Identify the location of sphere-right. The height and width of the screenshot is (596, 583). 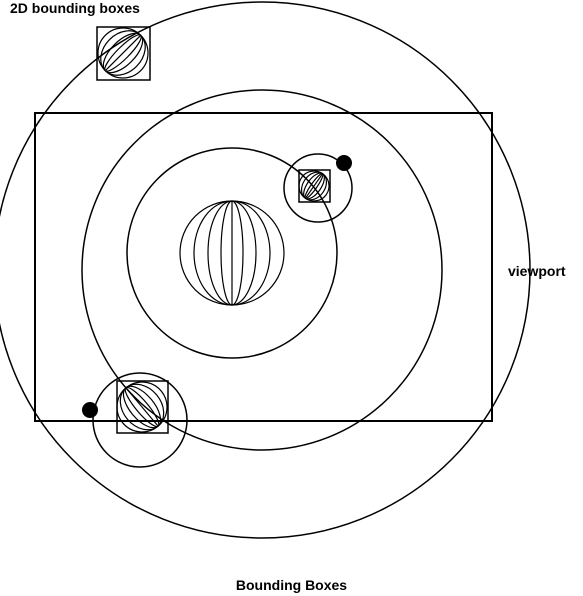
(314, 186).